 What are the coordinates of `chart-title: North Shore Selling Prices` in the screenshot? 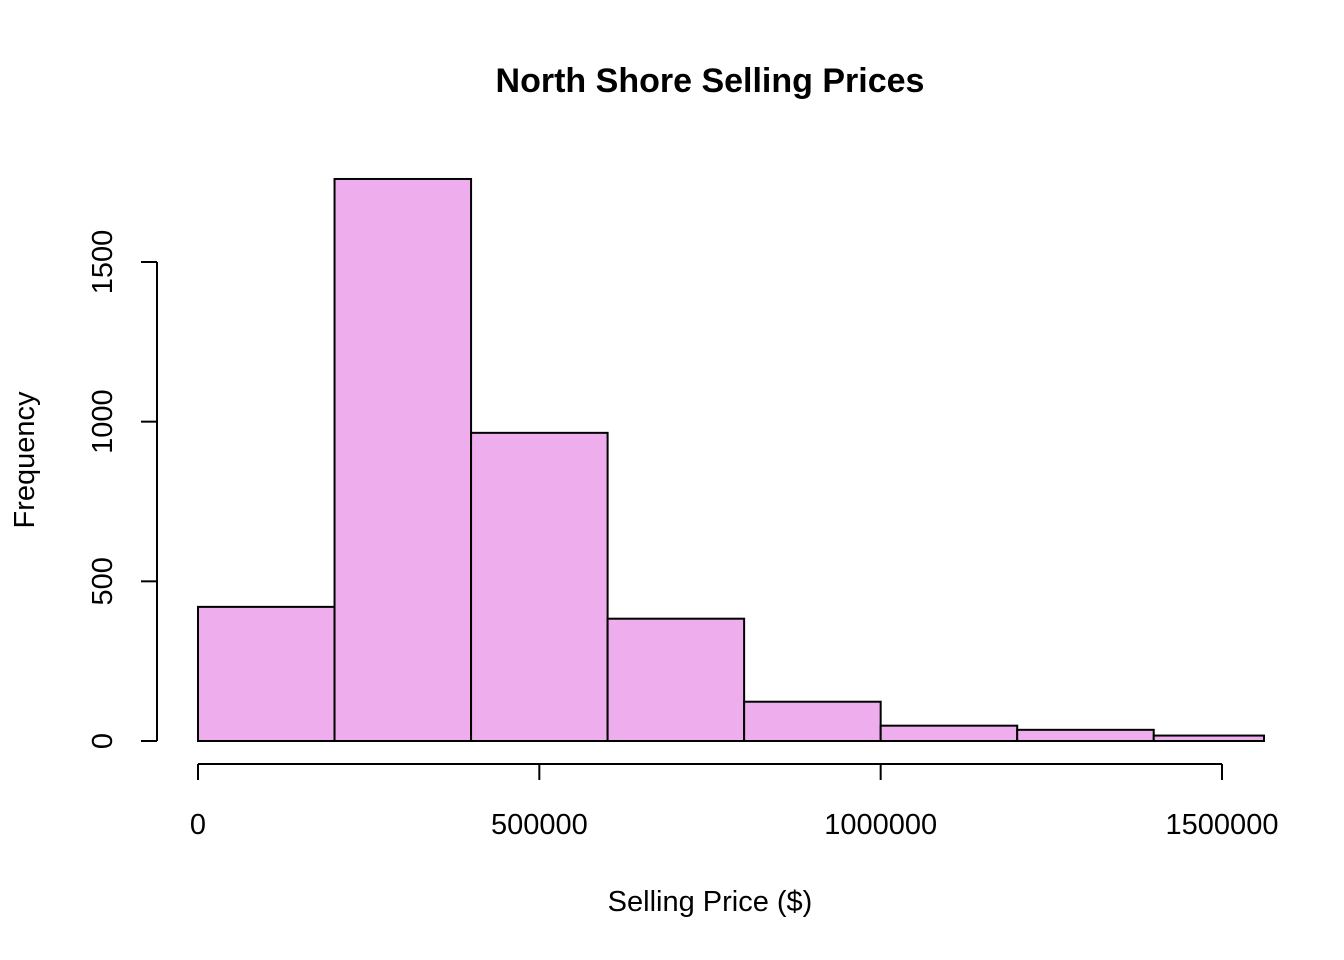 It's located at (710, 81).